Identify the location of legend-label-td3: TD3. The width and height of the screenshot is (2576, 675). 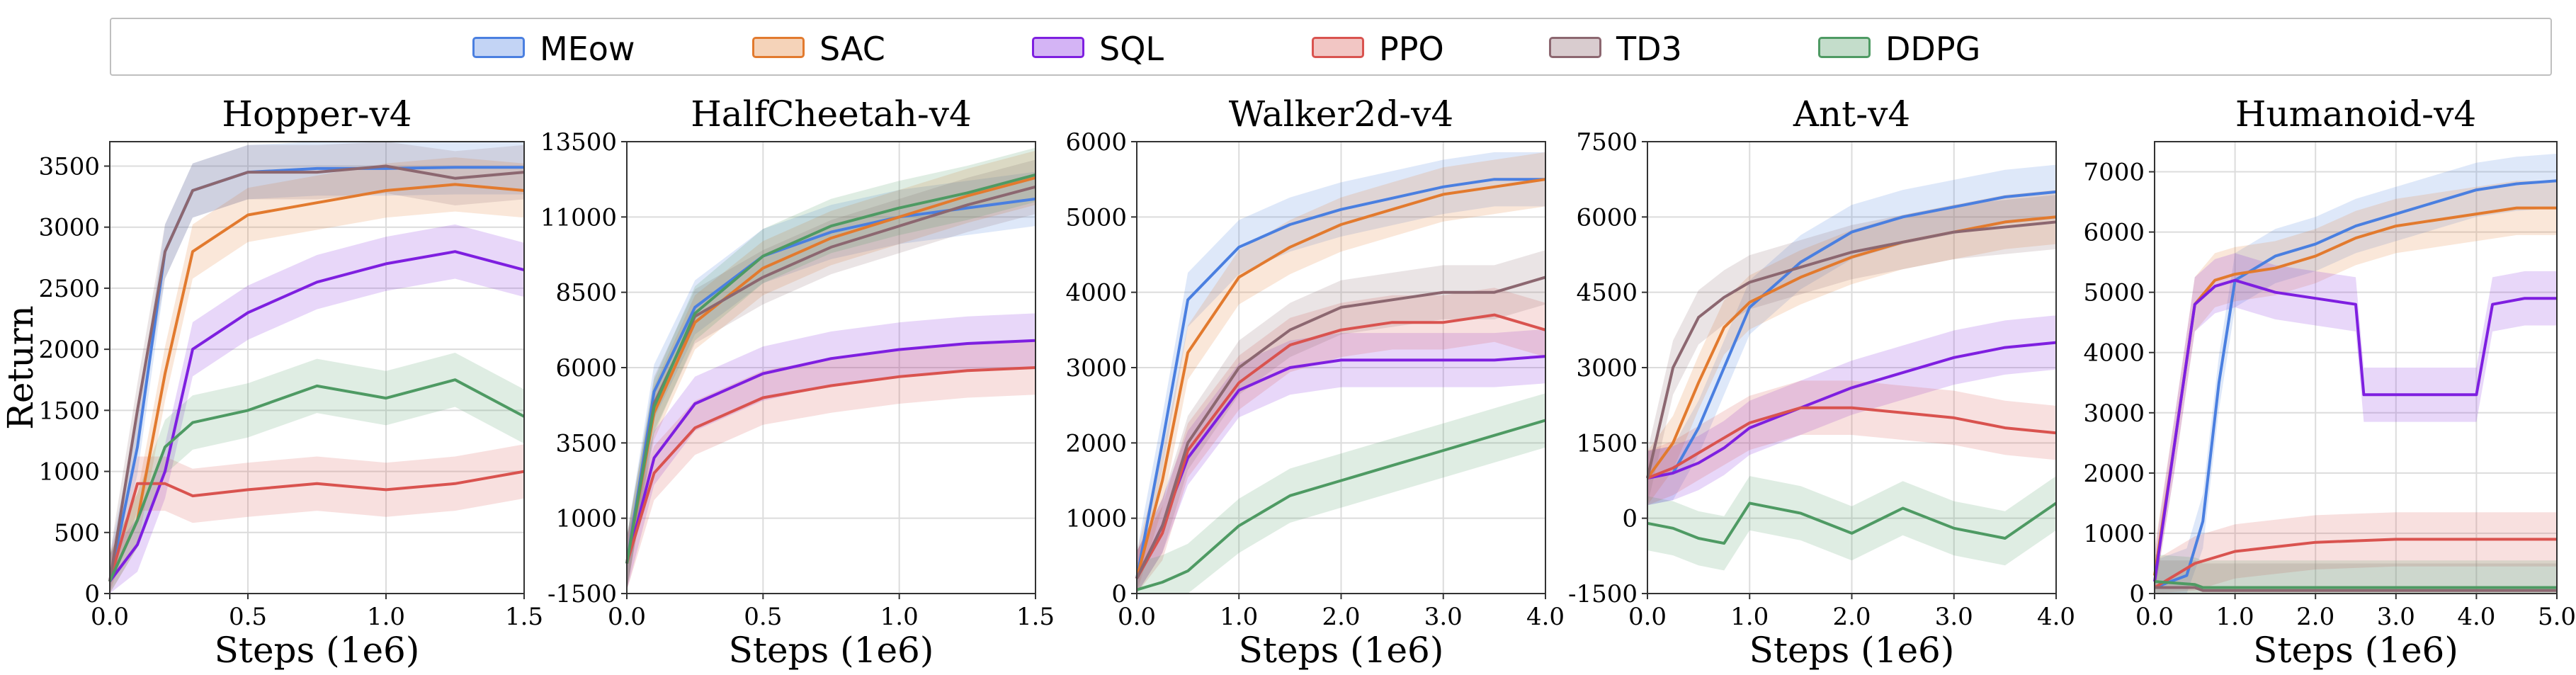
(1649, 49).